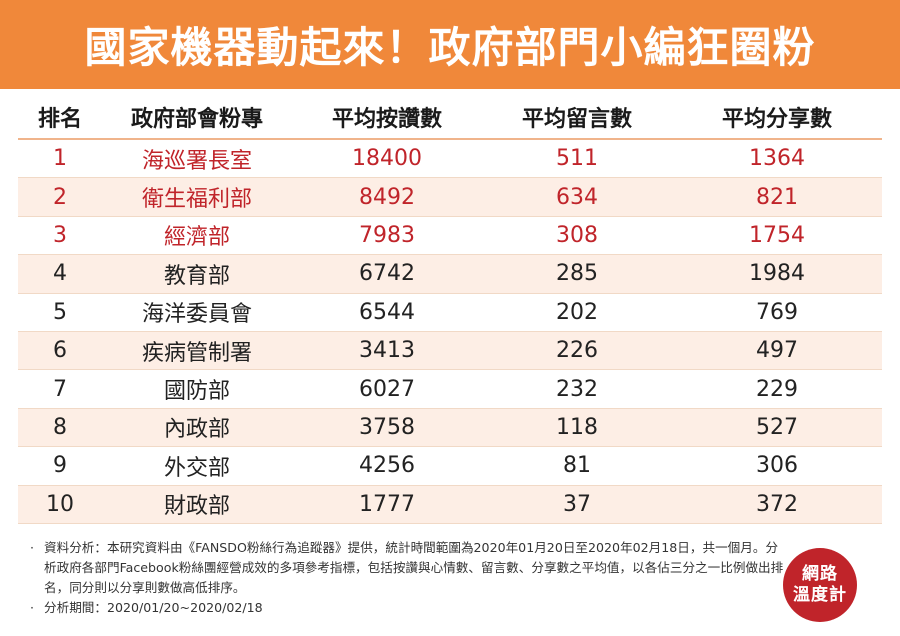 The width and height of the screenshot is (900, 636). Describe the element at coordinates (60, 235) in the screenshot. I see `rank-cell: 3` at that location.